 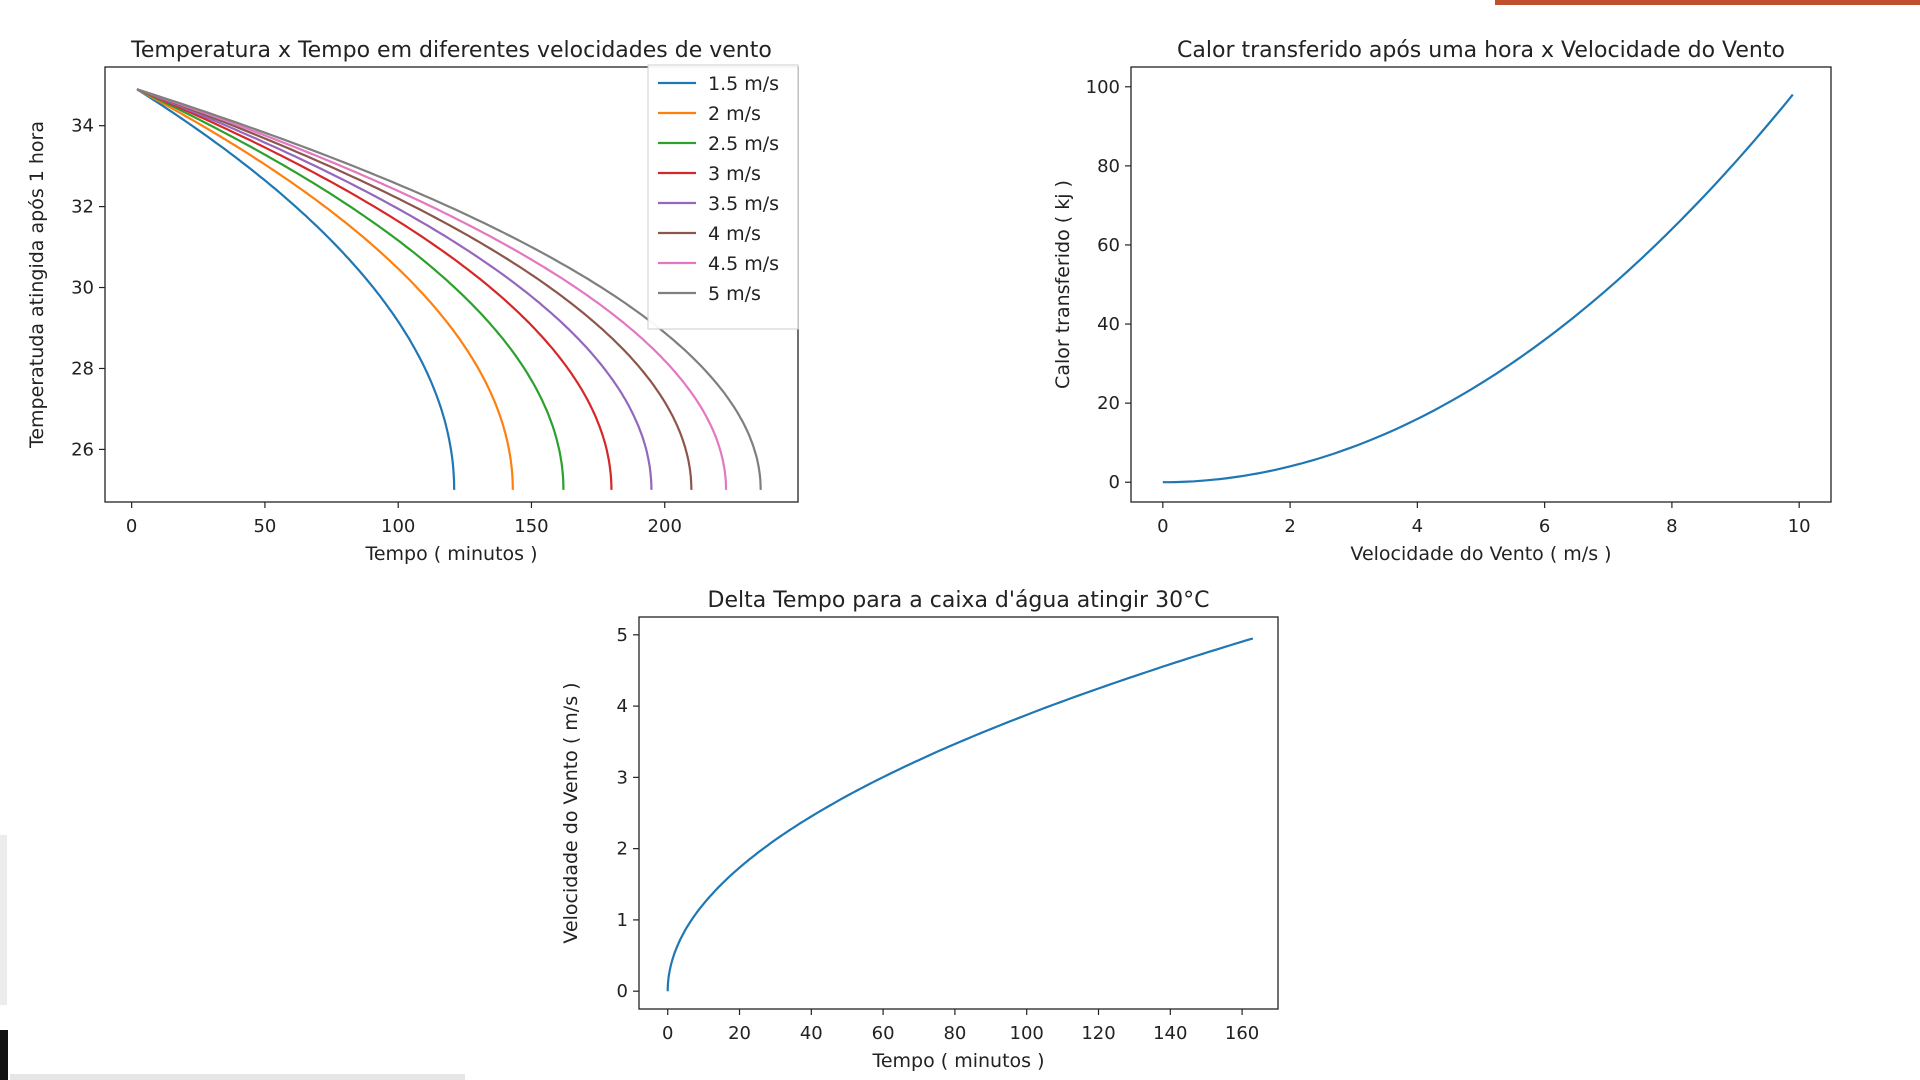 What do you see at coordinates (531, 526) in the screenshot?
I see `x-tick-label: 150` at bounding box center [531, 526].